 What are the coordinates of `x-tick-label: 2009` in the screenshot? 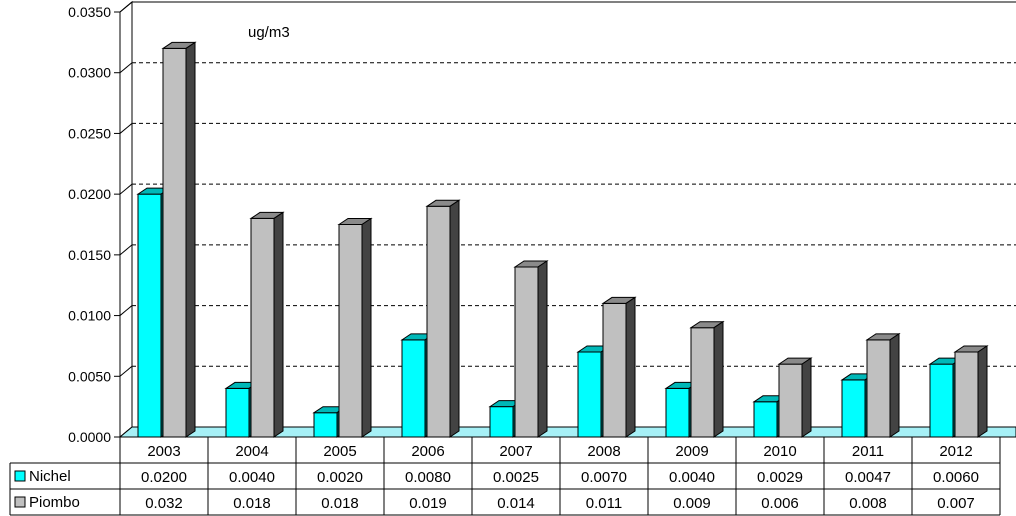 It's located at (691, 451).